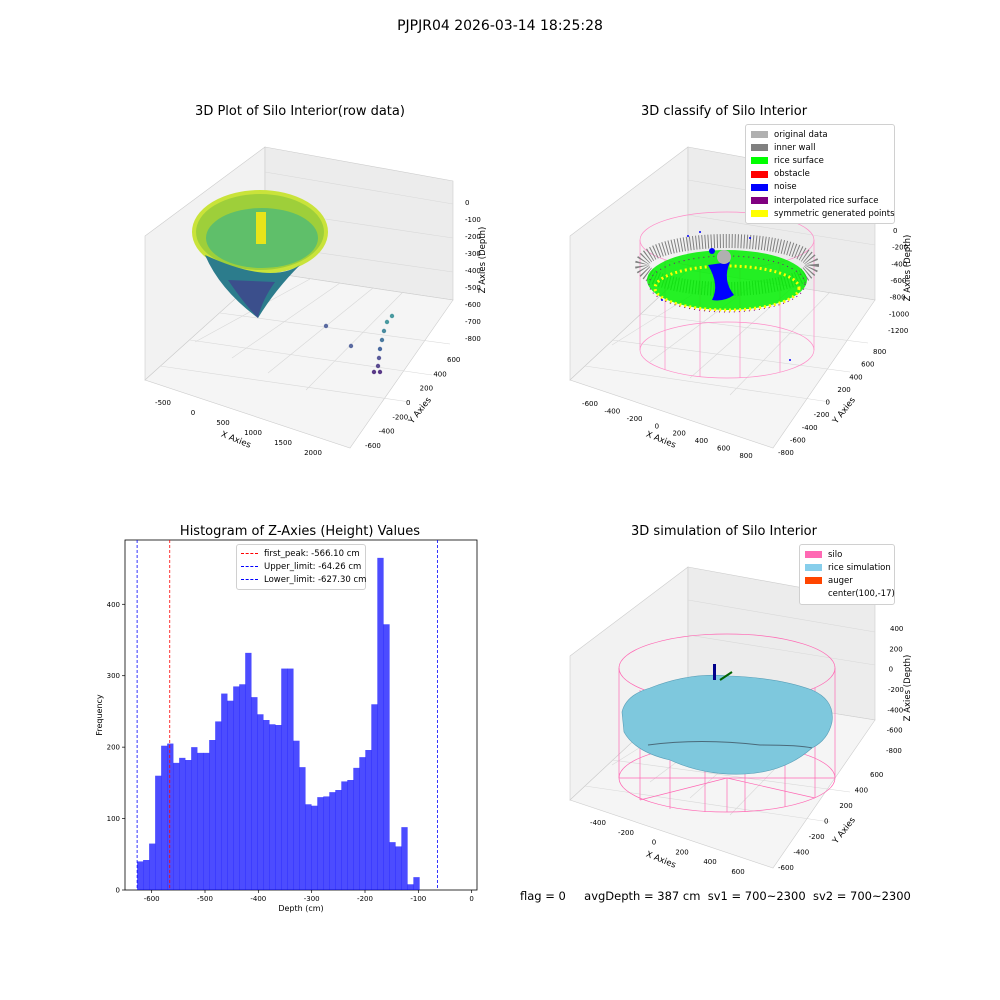 Image resolution: width=1000 pixels, height=1000 pixels. Describe the element at coordinates (848, 567) in the screenshot. I see `legend-entry: rice simulation` at that location.